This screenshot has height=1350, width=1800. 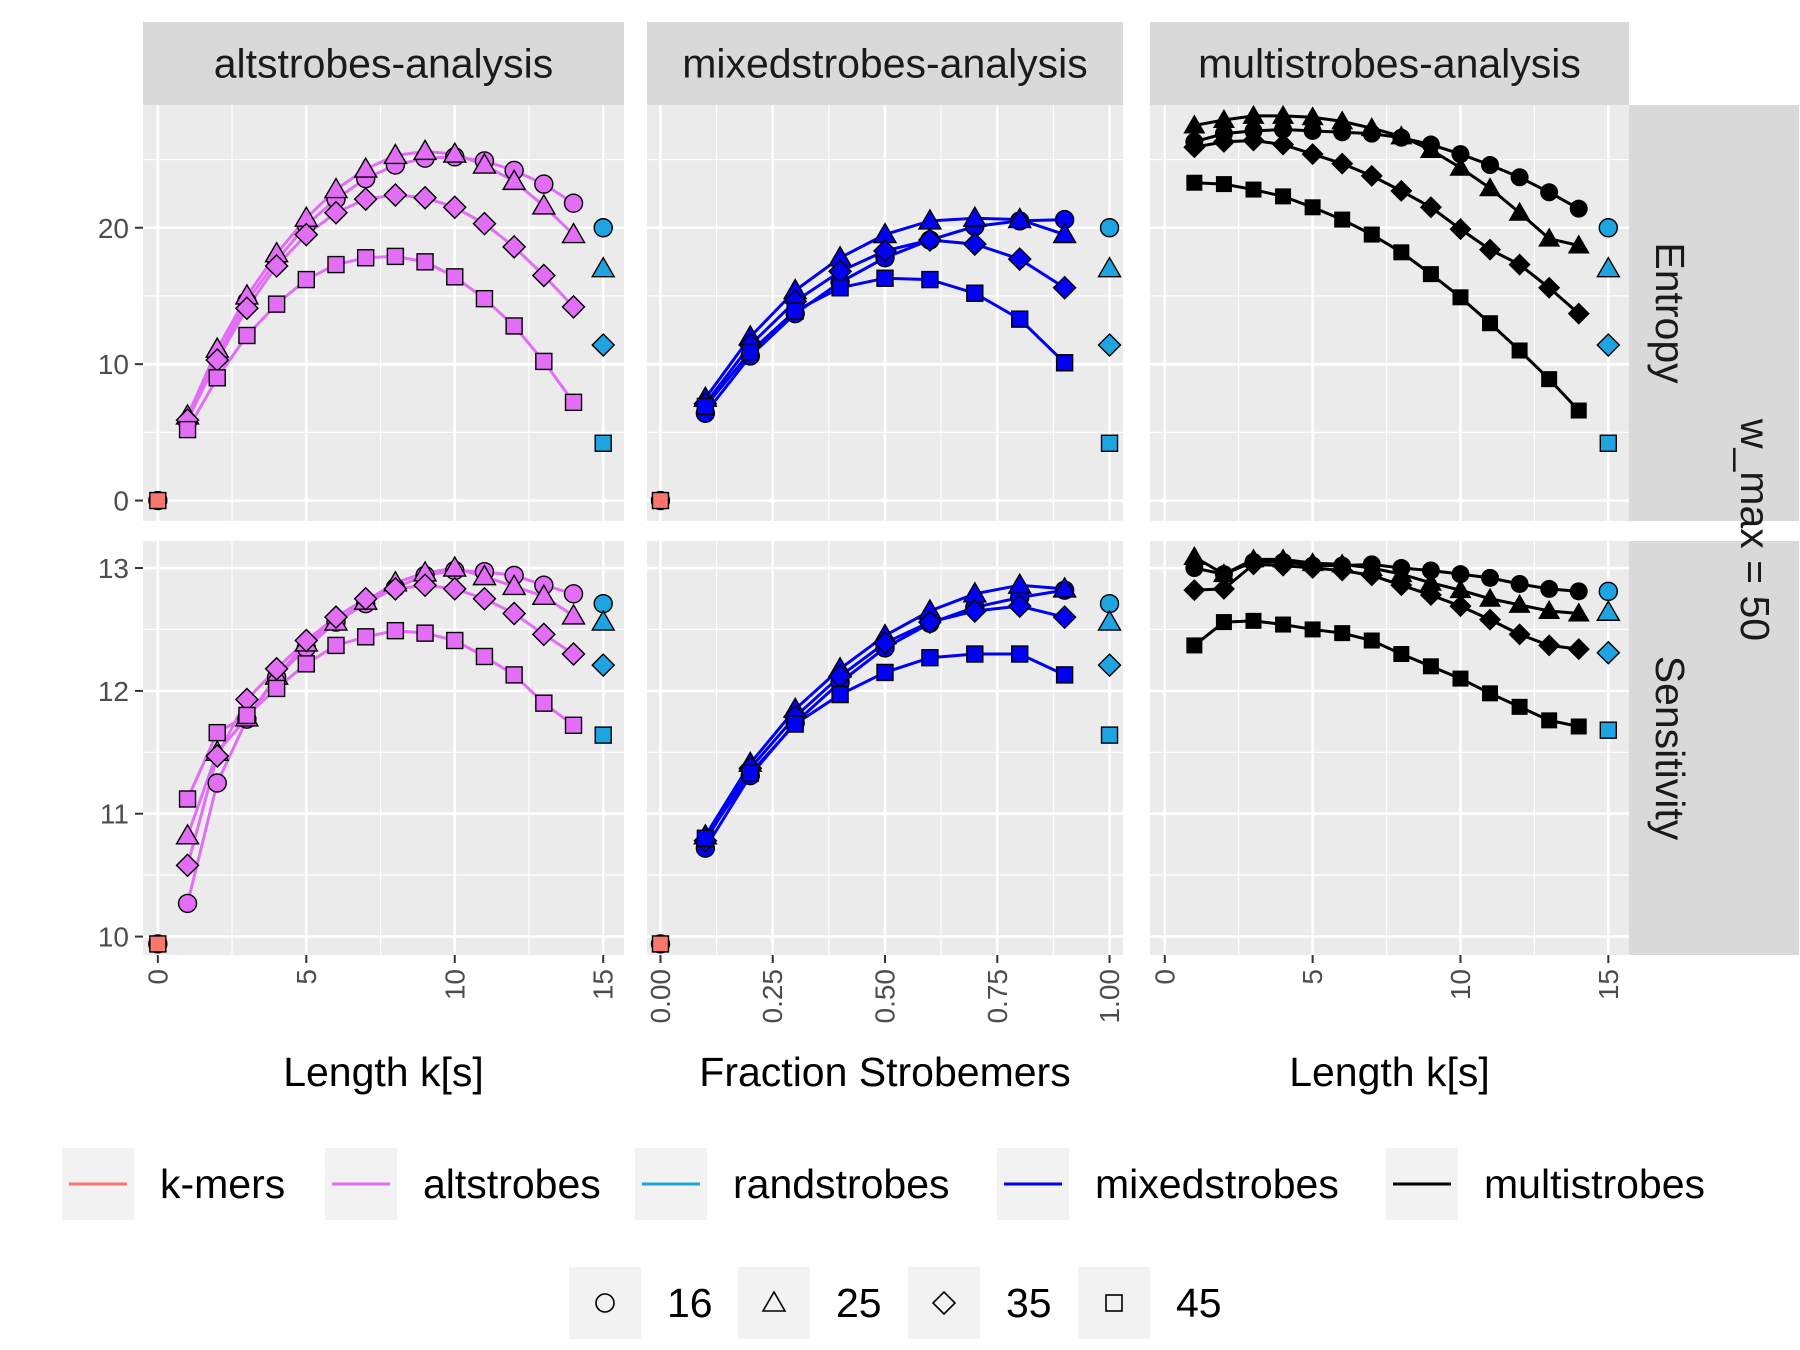 What do you see at coordinates (660, 996) in the screenshot?
I see `x-tick-label: 0.00` at bounding box center [660, 996].